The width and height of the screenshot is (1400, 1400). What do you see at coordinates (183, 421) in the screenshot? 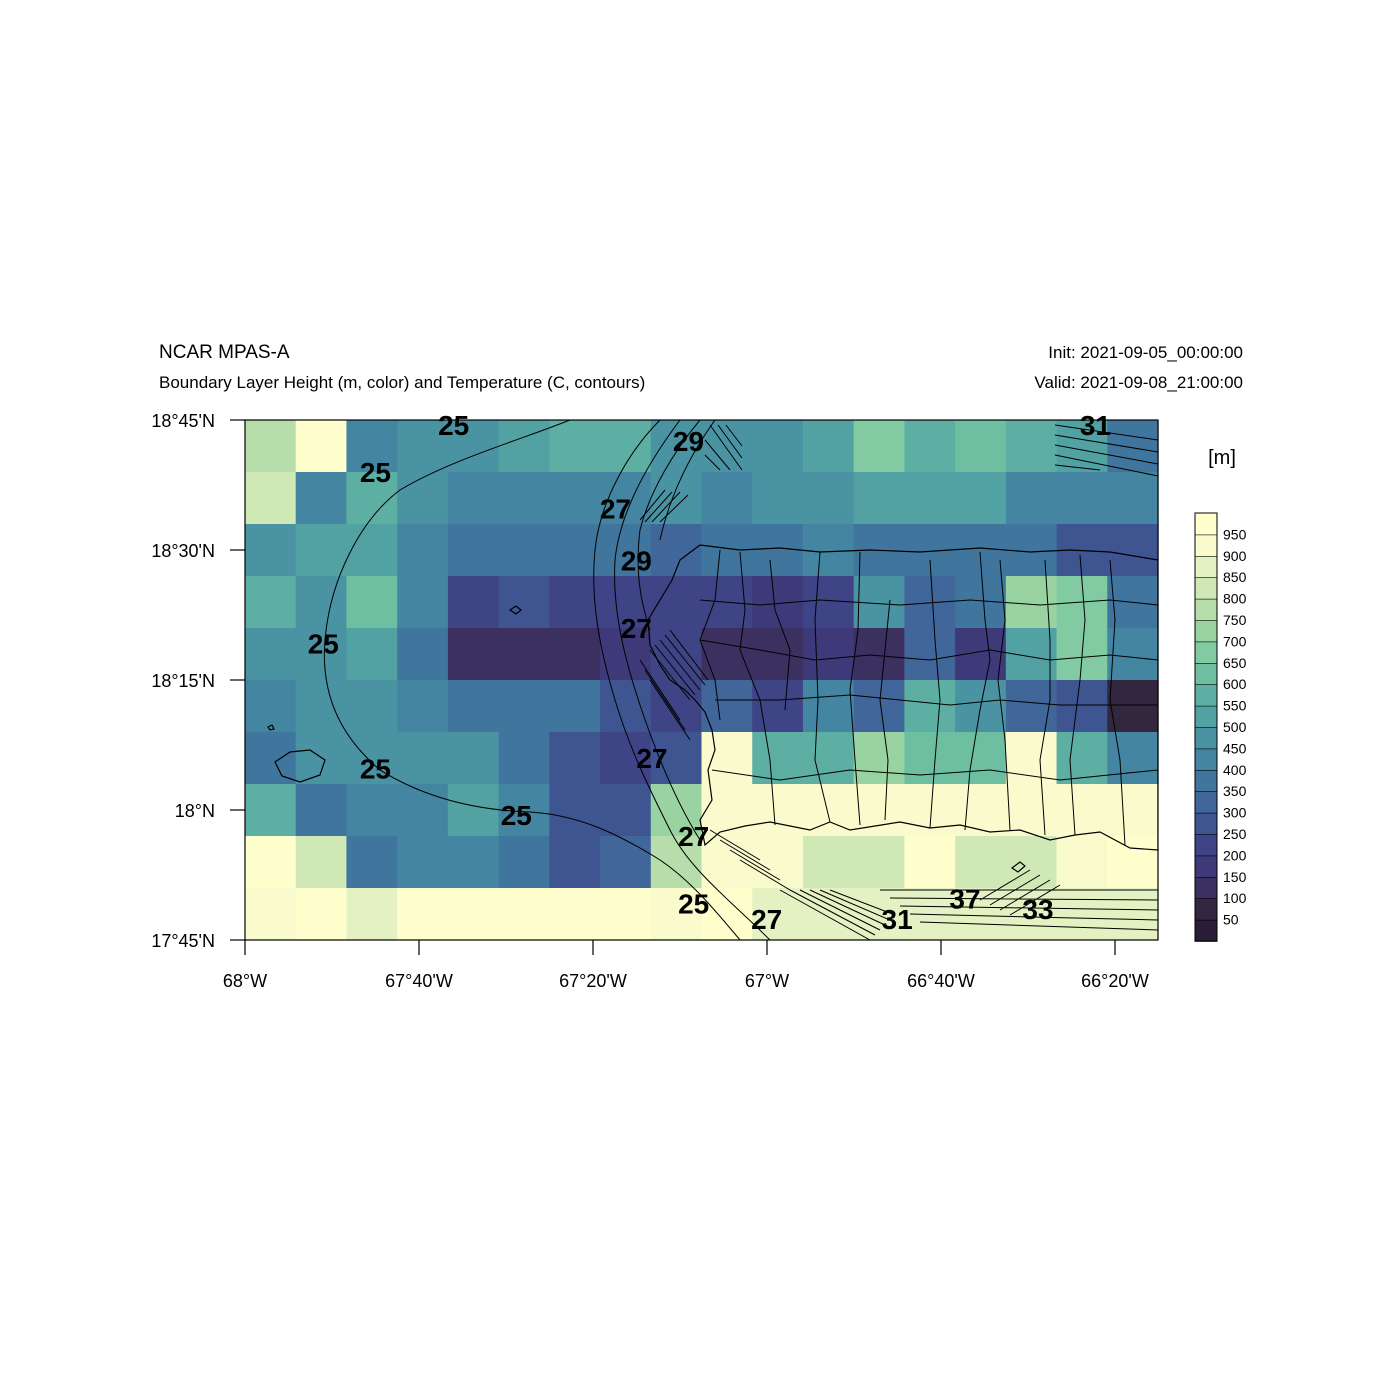
I see `y-tick-label: 18°45'N` at bounding box center [183, 421].